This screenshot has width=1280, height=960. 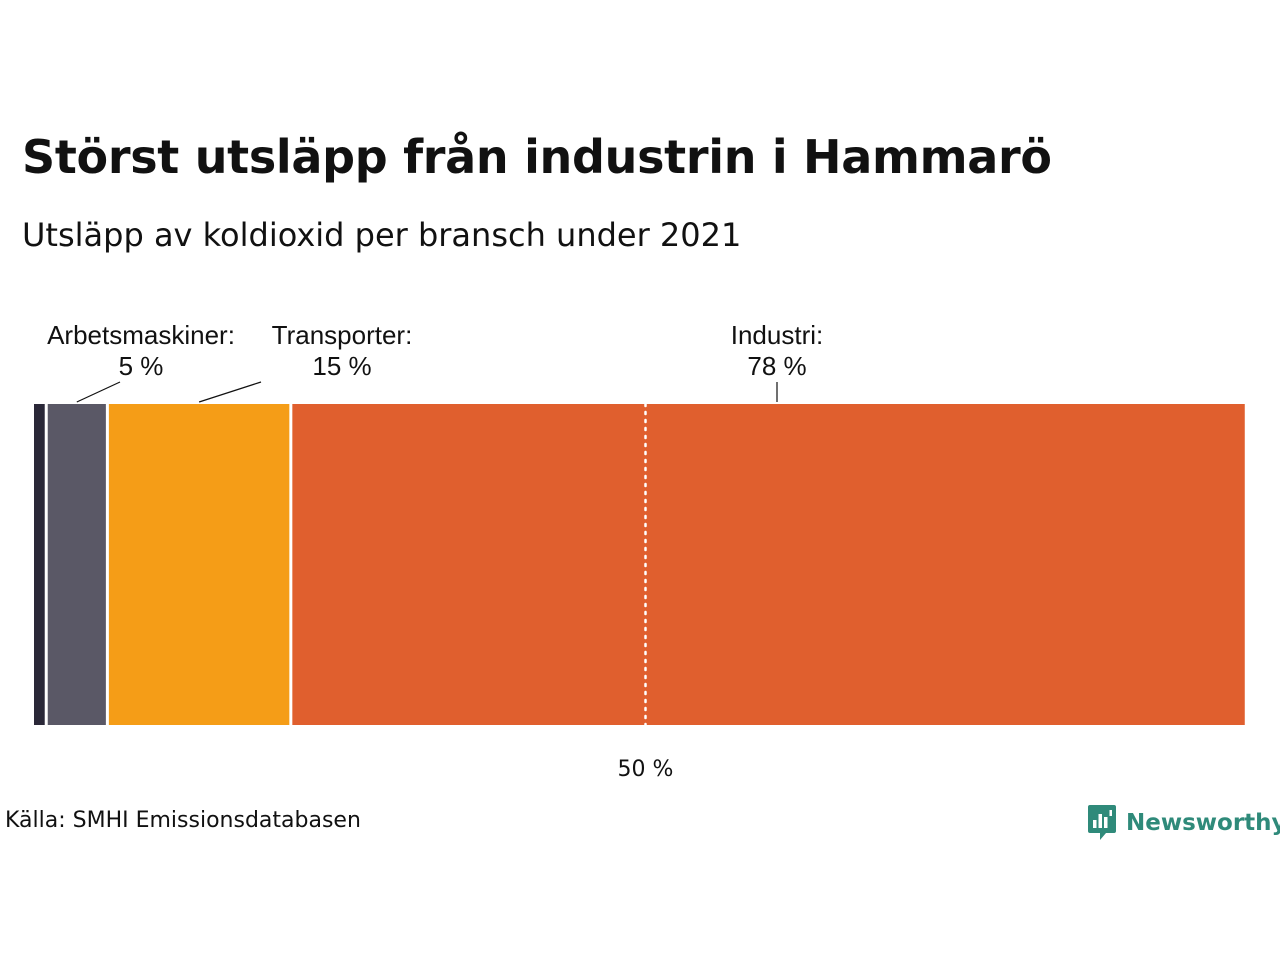 I want to click on bar-segment-transporter, so click(x=199, y=564).